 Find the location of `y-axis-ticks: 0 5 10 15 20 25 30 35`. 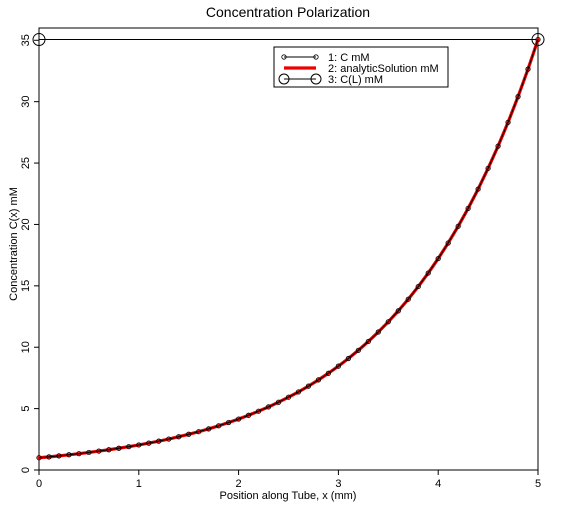

y-axis-ticks: 0 5 10 15 20 25 30 35 is located at coordinates (29, 253).